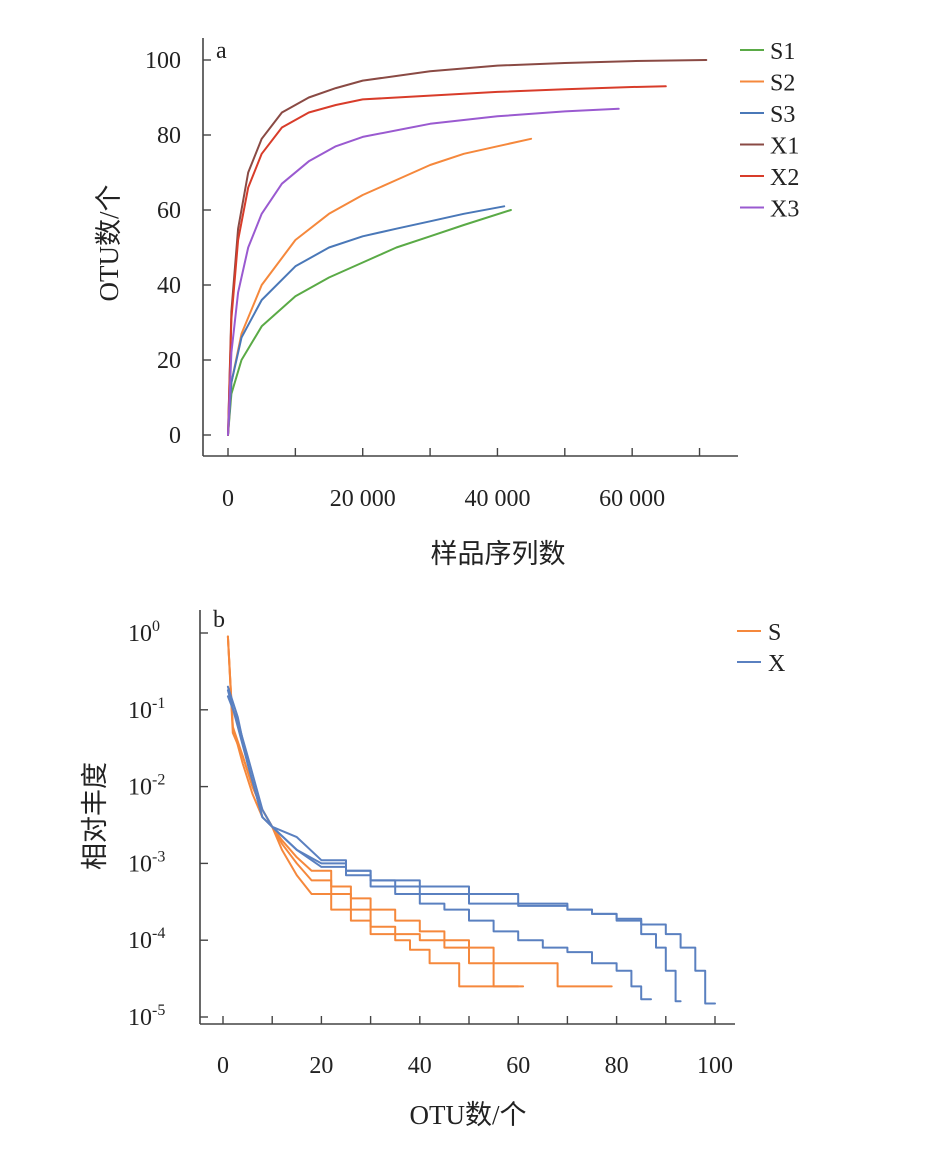 The image size is (933, 1159). Describe the element at coordinates (221, 51) in the screenshot. I see `panel-a-letter: a` at that location.